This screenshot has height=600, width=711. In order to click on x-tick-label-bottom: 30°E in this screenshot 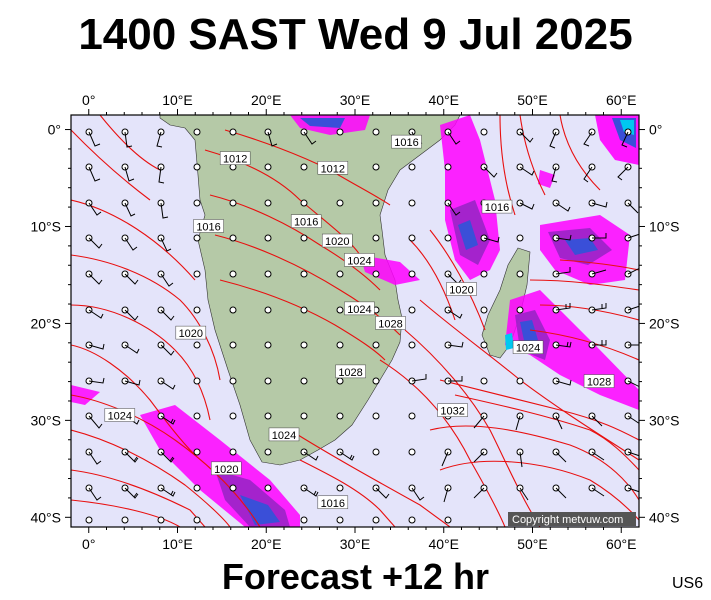, I will do `click(355, 544)`.